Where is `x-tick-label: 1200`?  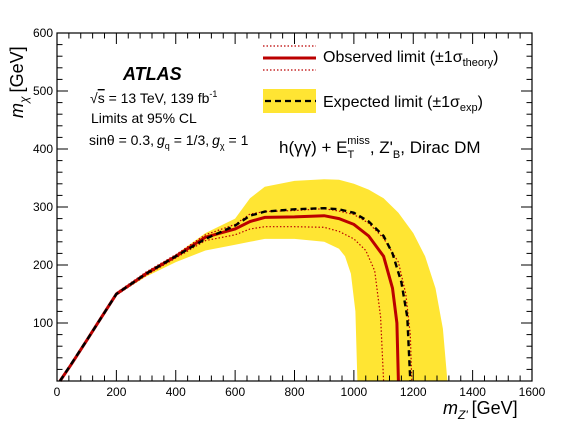 x-tick-label: 1200 is located at coordinates (413, 392).